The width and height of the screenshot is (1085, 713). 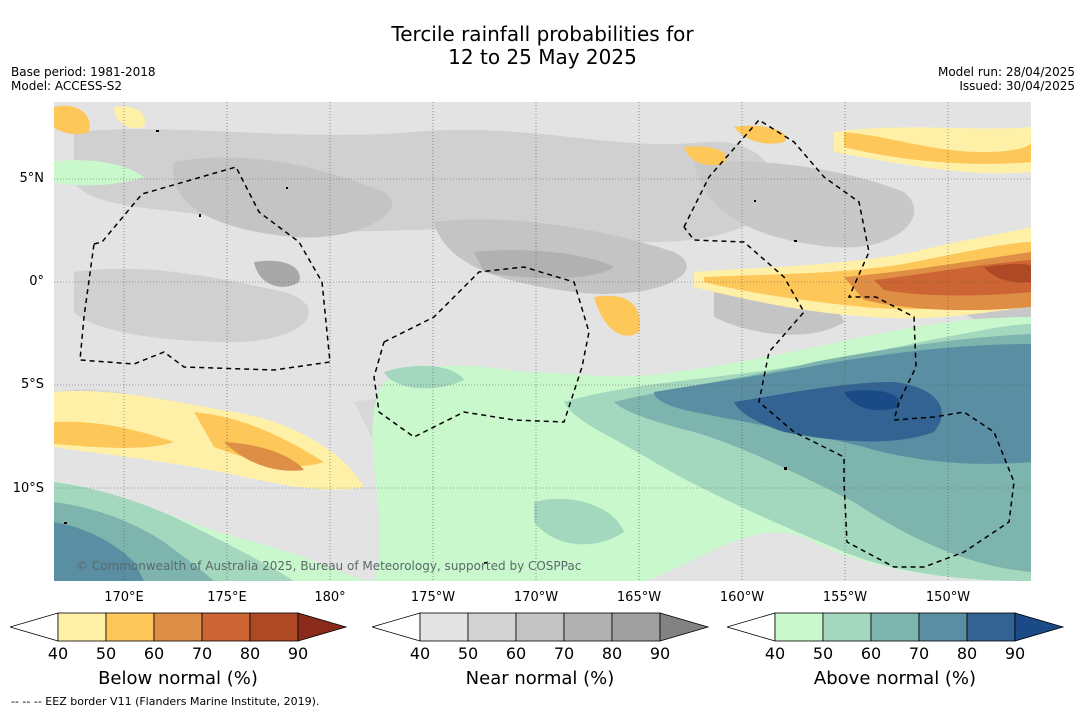 What do you see at coordinates (967, 653) in the screenshot?
I see `above-tick: 80` at bounding box center [967, 653].